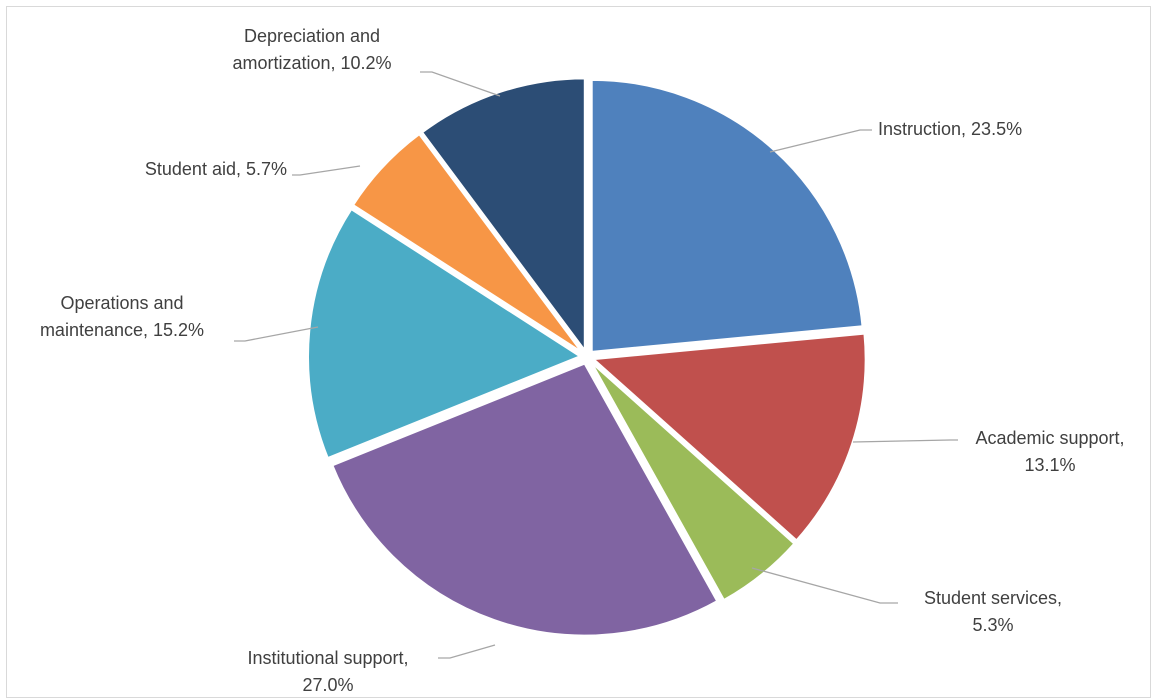 This screenshot has width=1158, height=700. I want to click on data-label: Student services, 5.3%, so click(993, 611).